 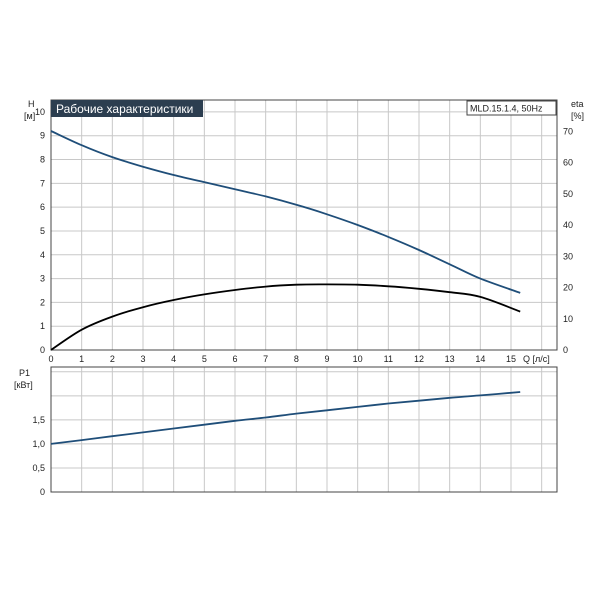 What do you see at coordinates (29, 116) in the screenshot?
I see `y-left-axis-unit: [м]` at bounding box center [29, 116].